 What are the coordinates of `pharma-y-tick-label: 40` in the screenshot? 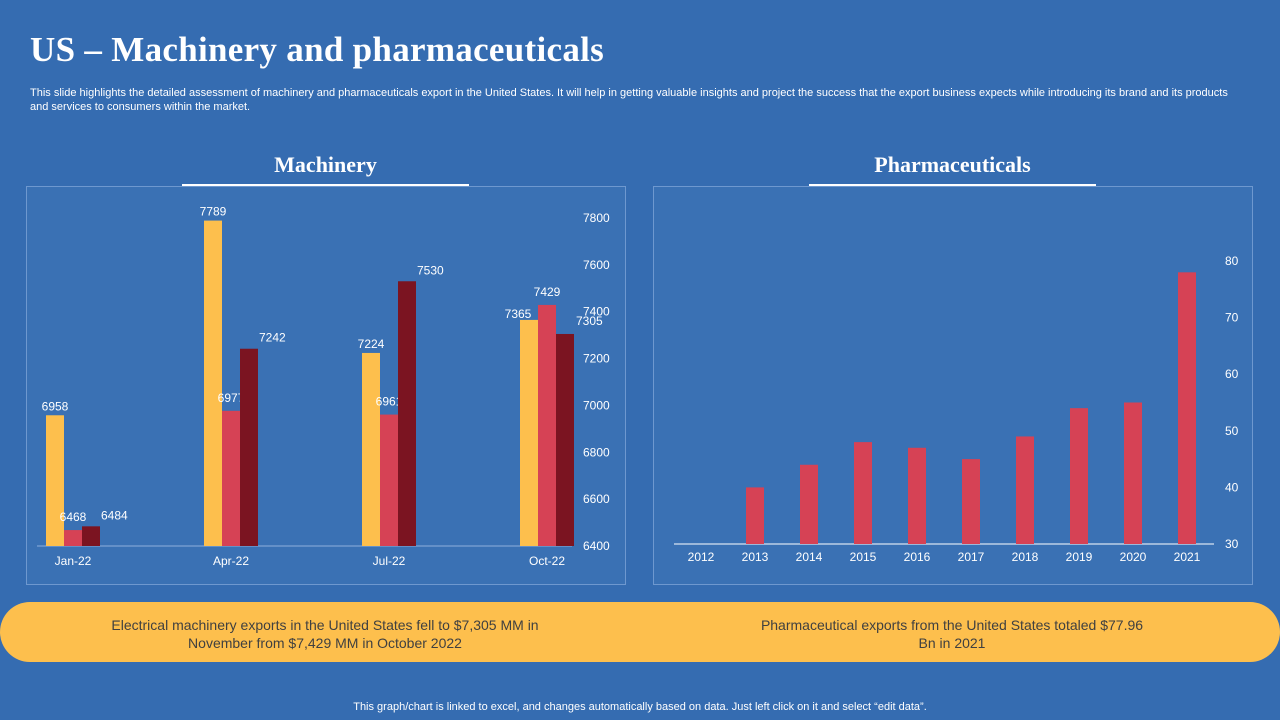 It's located at (1232, 487).